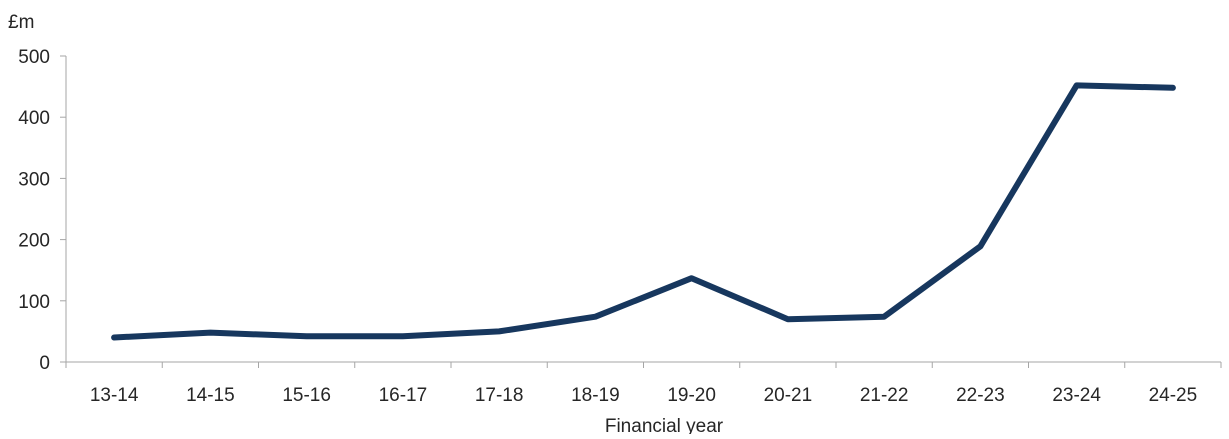  I want to click on x-tick-label: 23-24, so click(1076, 395).